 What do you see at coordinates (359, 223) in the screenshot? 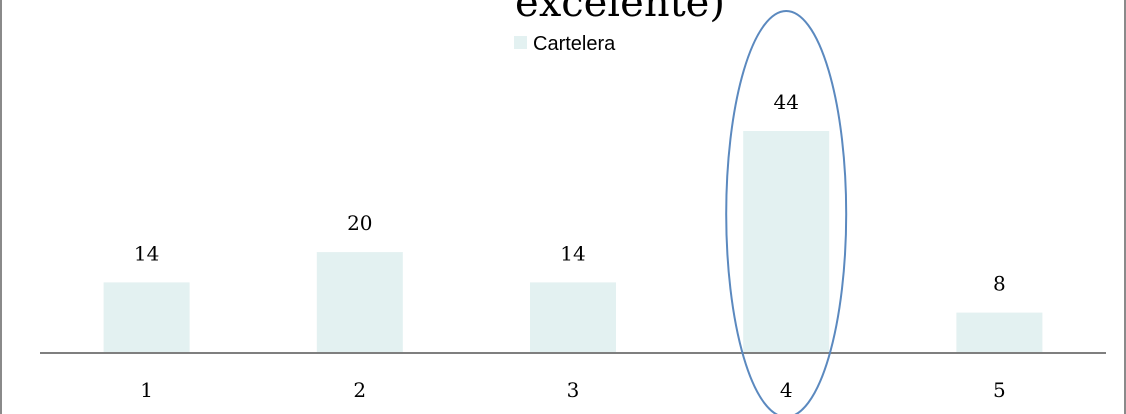
I see `data-label-2: 20` at bounding box center [359, 223].